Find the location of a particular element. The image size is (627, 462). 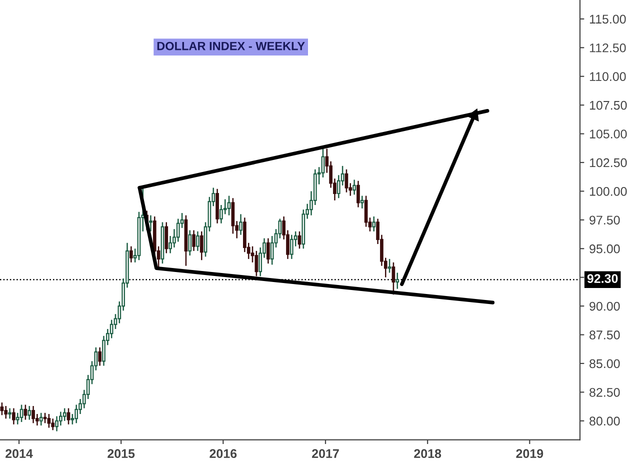

x-tick-label: 2019 is located at coordinates (530, 453).